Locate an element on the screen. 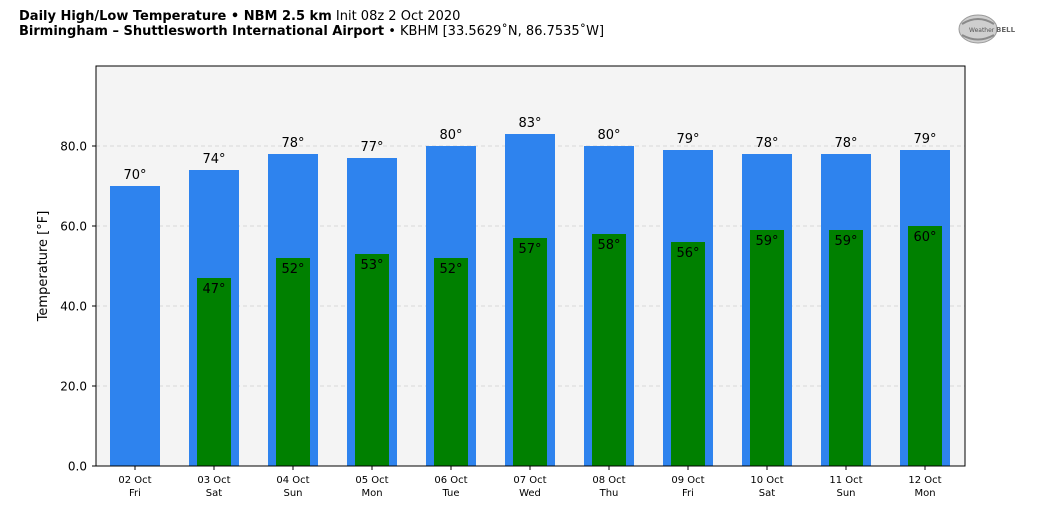  x-tick-date: 06 Oct is located at coordinates (450, 480).